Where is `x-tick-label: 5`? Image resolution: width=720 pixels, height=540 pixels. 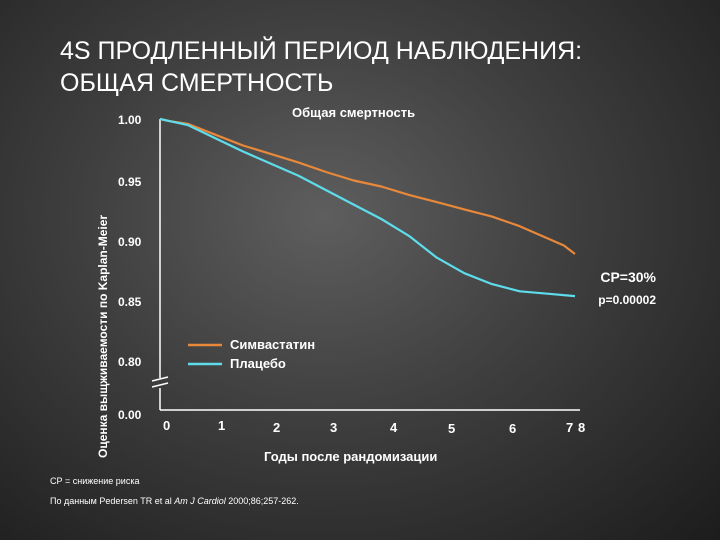
x-tick-label: 5 is located at coordinates (451, 428).